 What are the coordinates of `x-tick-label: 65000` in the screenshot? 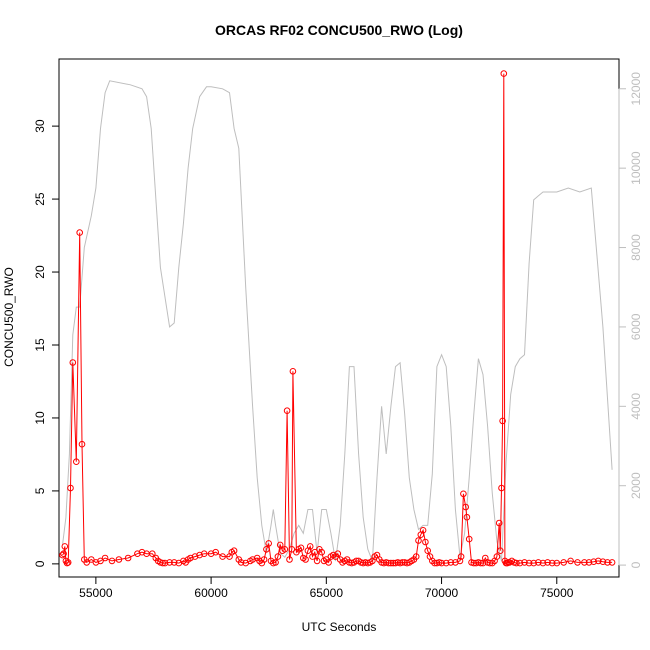 It's located at (327, 593).